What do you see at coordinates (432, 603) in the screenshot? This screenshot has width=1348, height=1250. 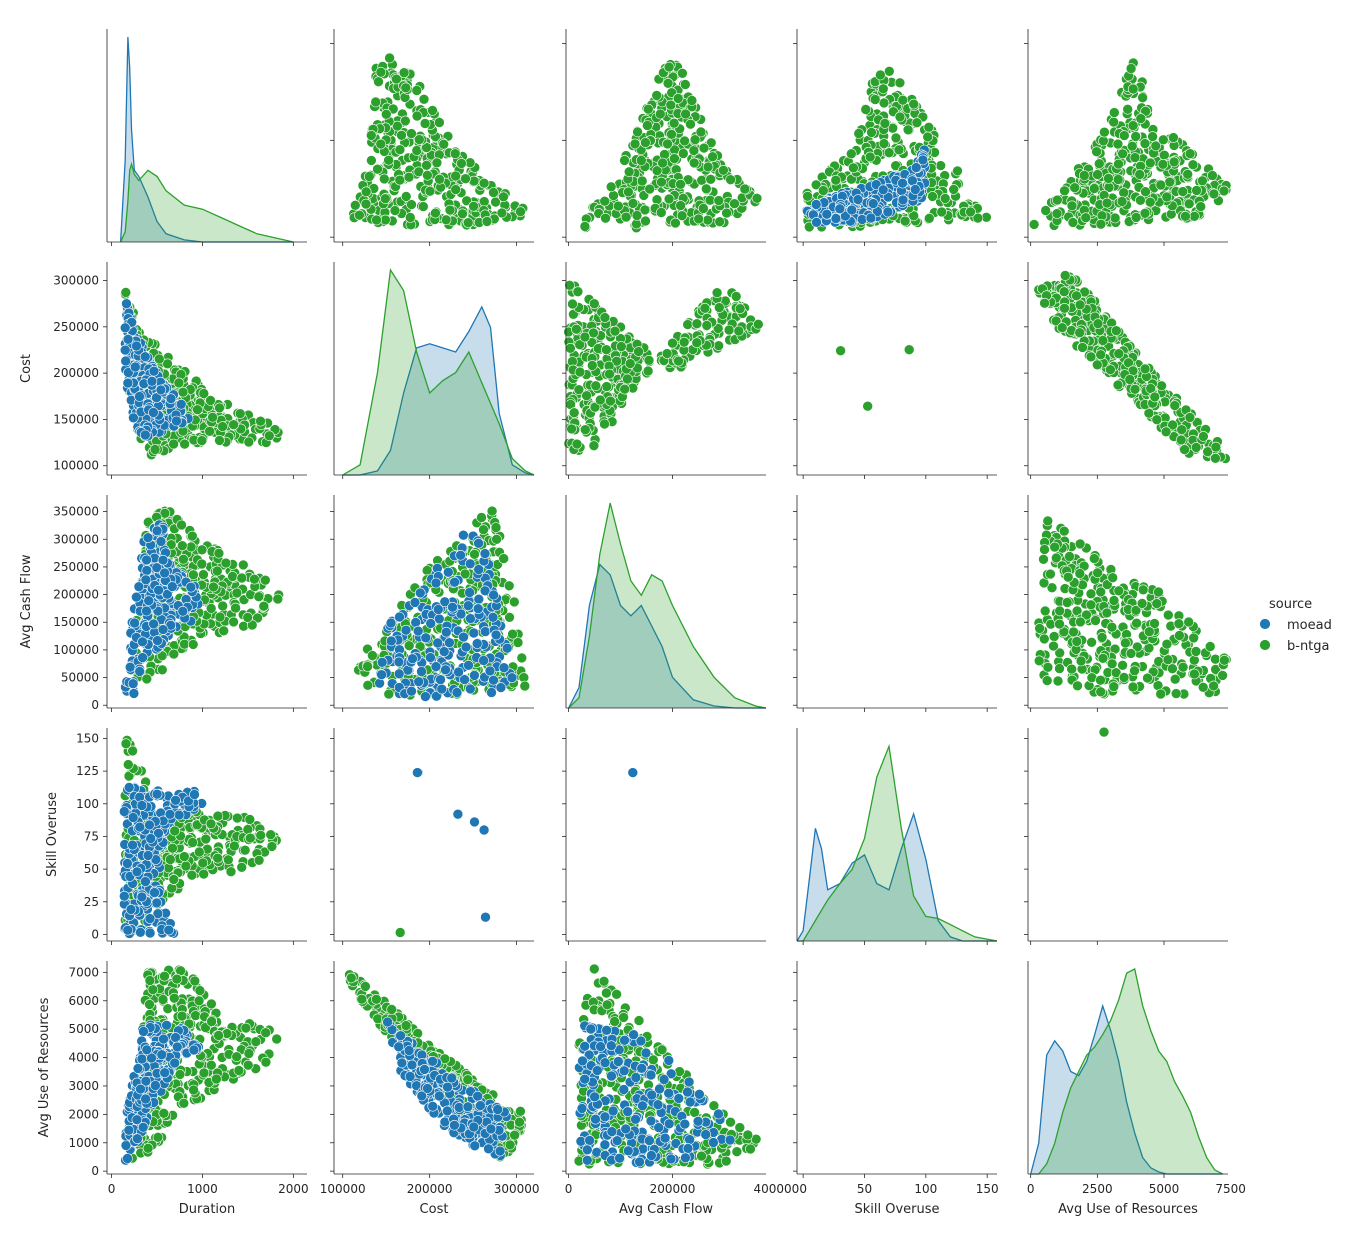 I see `panel-avg-cash-flow-vs-cost` at bounding box center [432, 603].